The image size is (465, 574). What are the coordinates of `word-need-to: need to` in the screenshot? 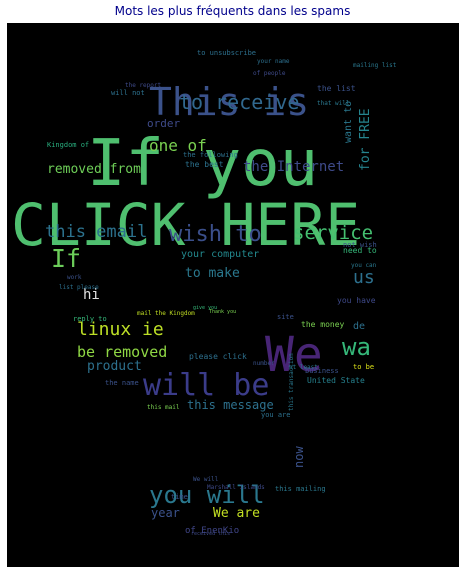 It's located at (360, 250).